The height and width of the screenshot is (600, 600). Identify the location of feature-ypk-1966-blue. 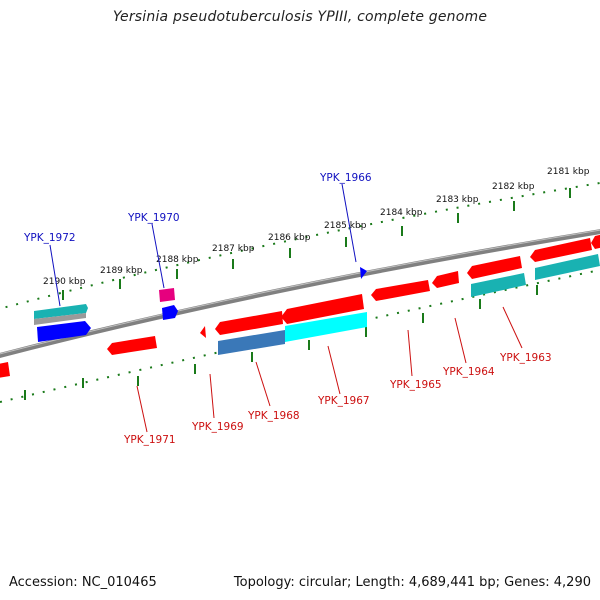
(363, 273).